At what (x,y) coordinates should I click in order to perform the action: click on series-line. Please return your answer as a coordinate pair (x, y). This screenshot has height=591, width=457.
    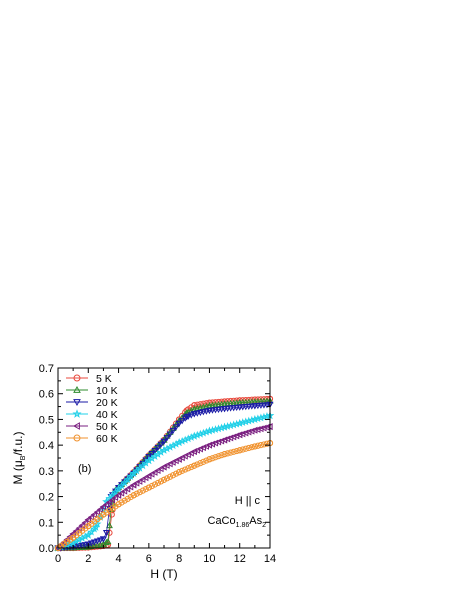
    Looking at the image, I should click on (164, 476).